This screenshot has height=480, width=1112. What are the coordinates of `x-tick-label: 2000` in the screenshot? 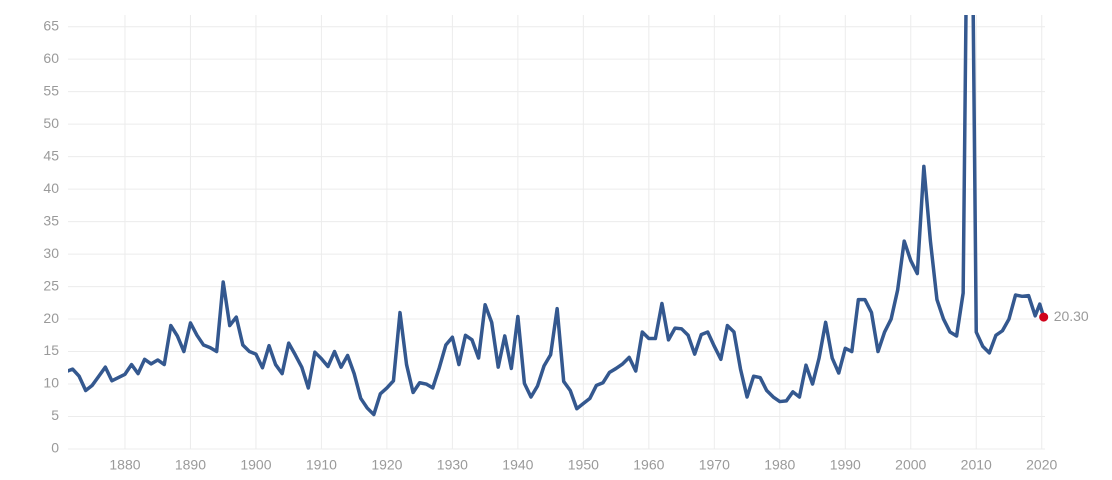 It's located at (910, 465).